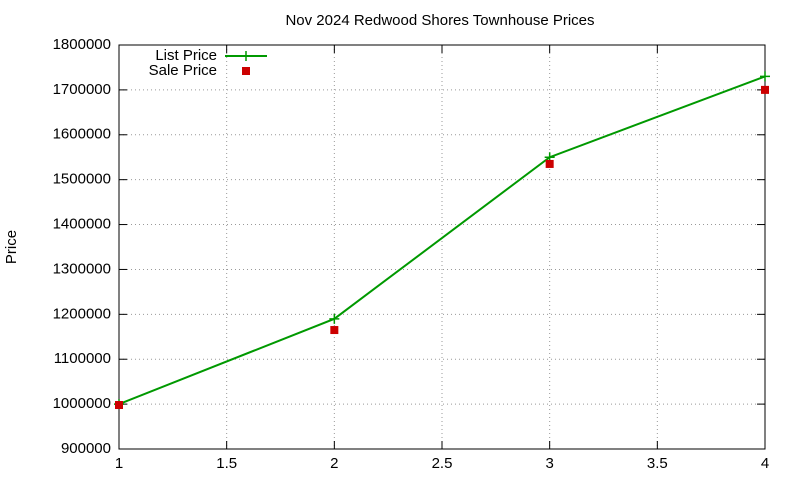 The width and height of the screenshot is (800, 480). What do you see at coordinates (334, 463) in the screenshot?
I see `x-tick-label: 2` at bounding box center [334, 463].